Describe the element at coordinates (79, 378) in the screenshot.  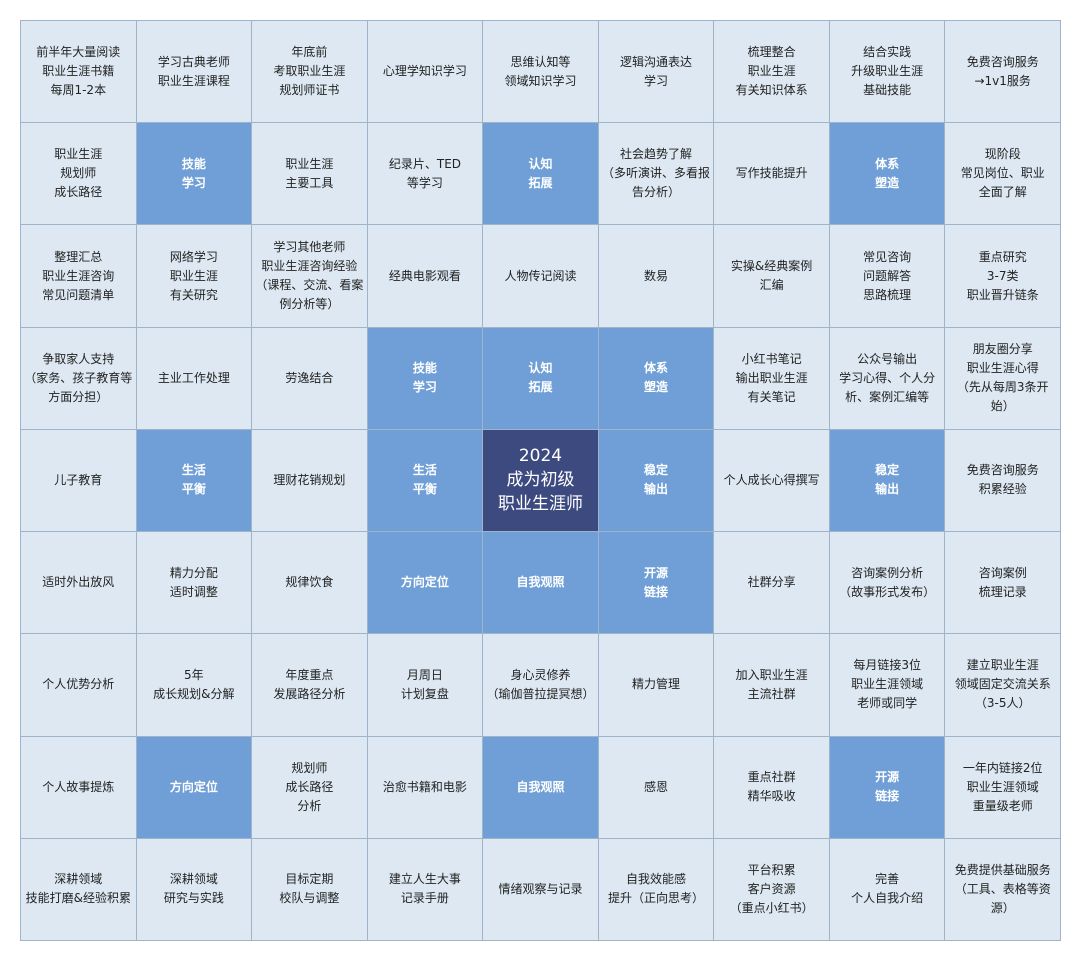
I see `goal-cell: 争取家人支持 （家务、孩子教育等 方面分担）` at that location.